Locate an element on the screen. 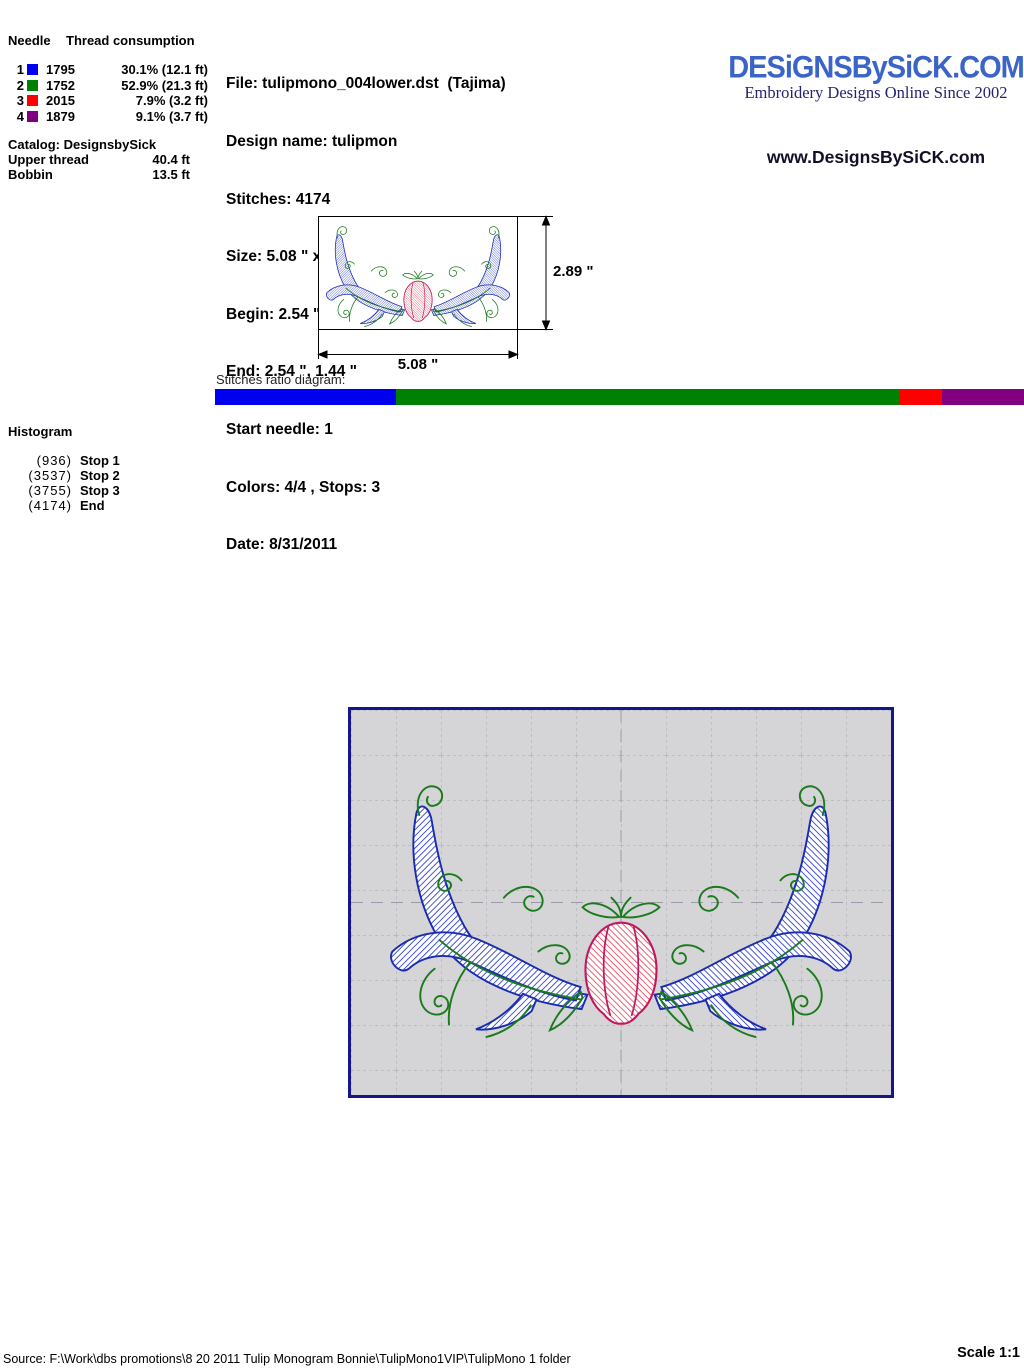  stitch-count: (3537) is located at coordinates (50, 475).